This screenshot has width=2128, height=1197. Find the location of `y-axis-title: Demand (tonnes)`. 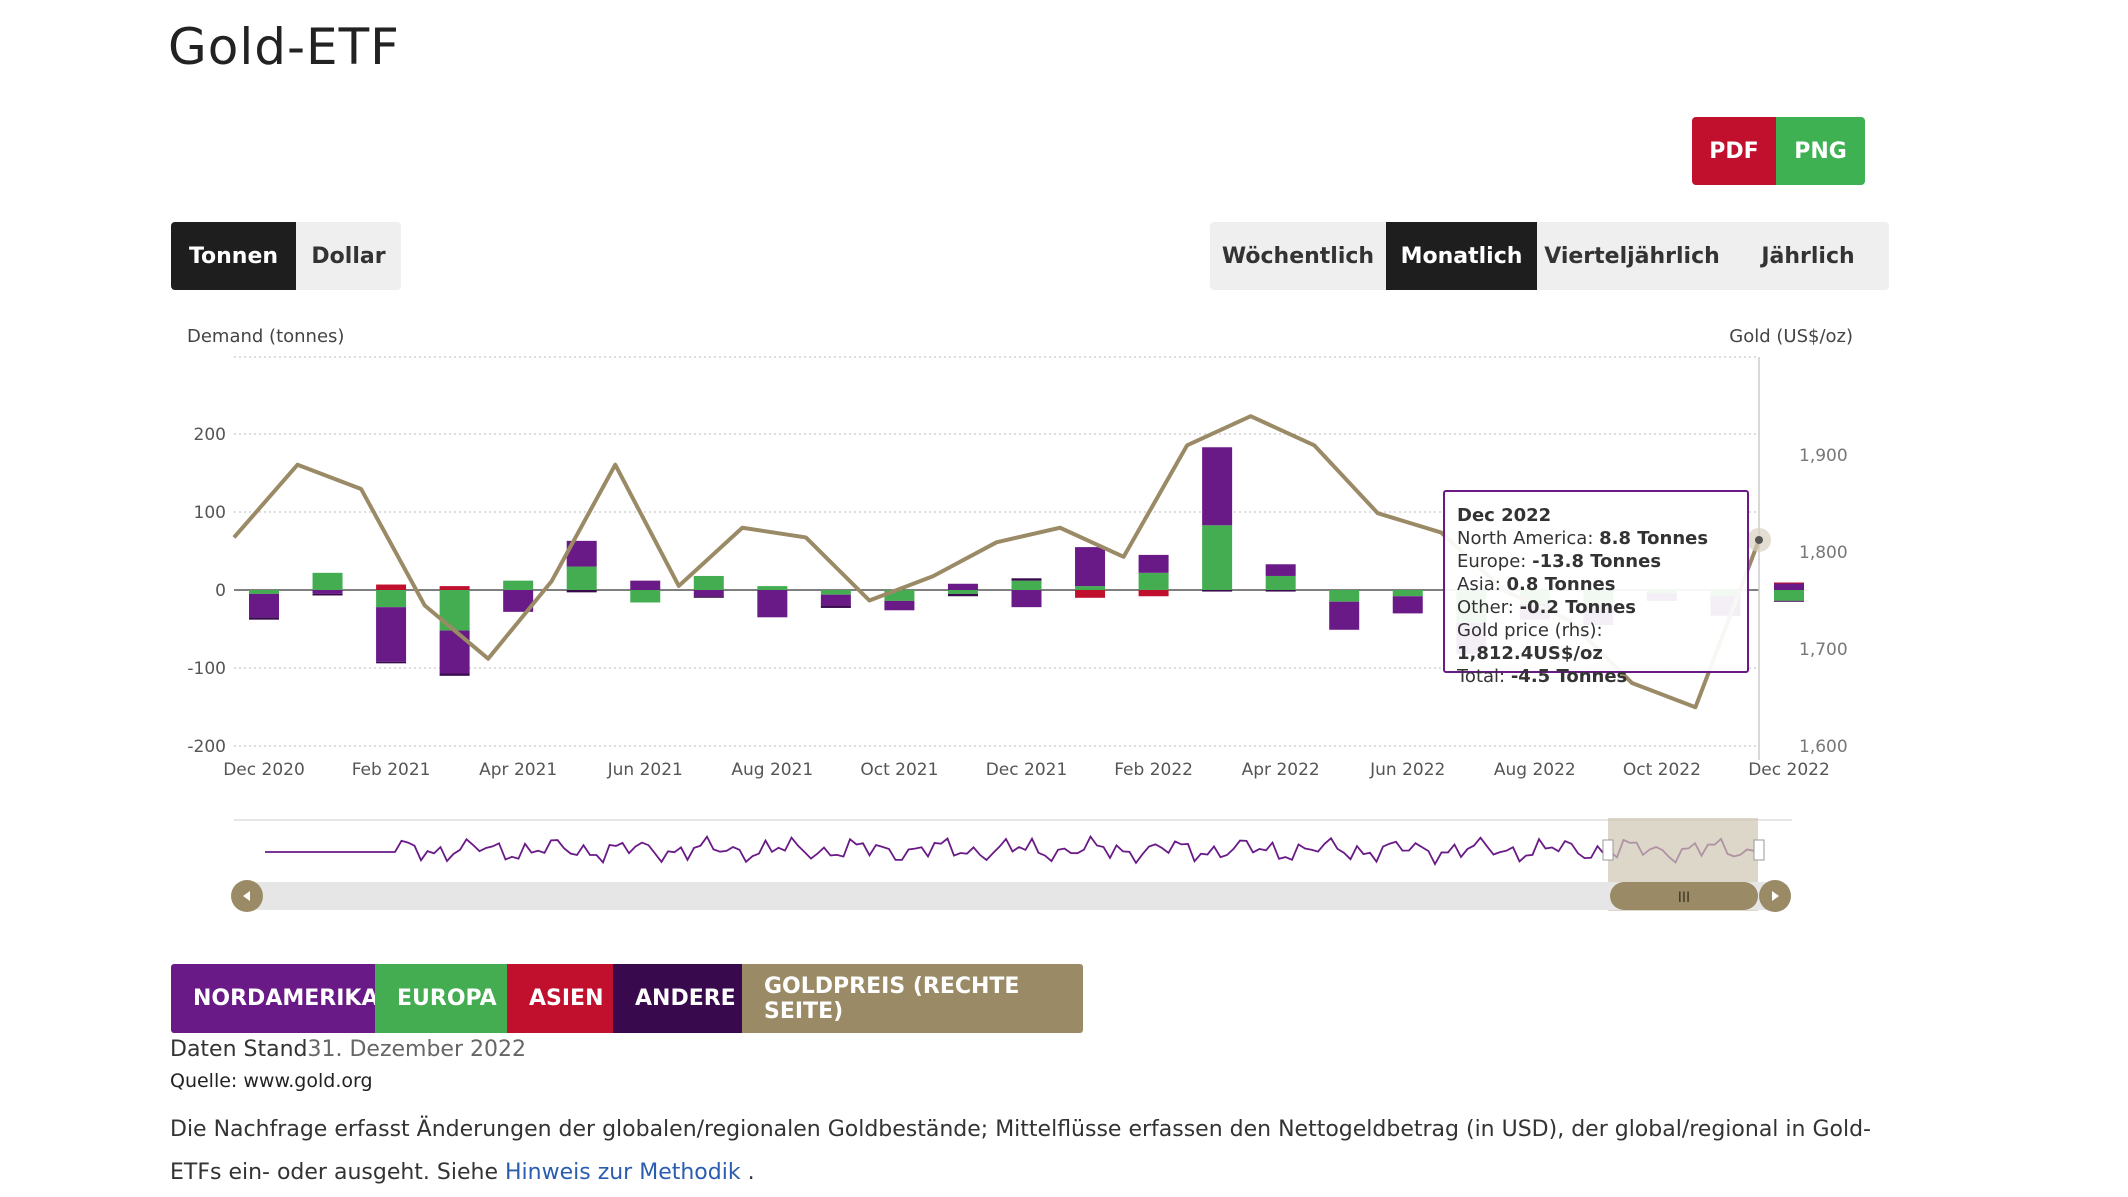

y-axis-title: Demand (tonnes) is located at coordinates (265, 336).